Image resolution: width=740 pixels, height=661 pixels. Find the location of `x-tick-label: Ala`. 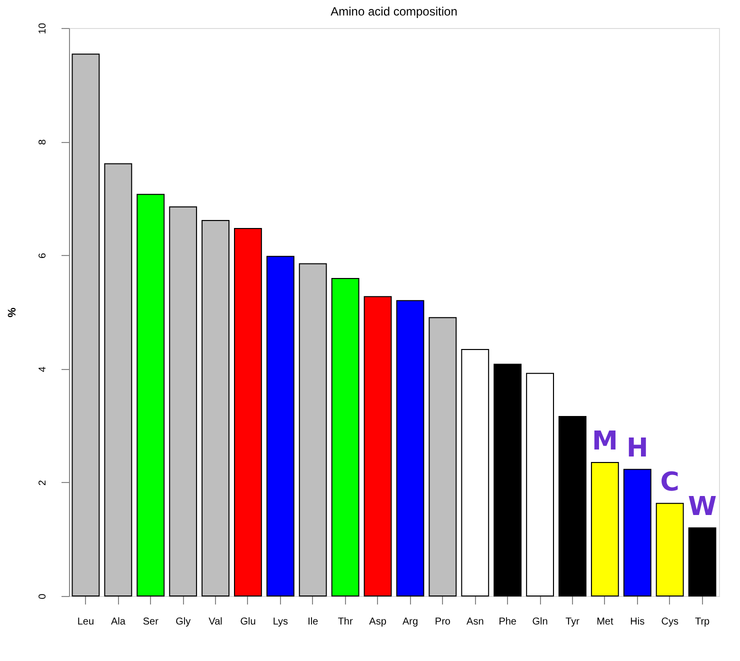

x-tick-label: Ala is located at coordinates (118, 622).